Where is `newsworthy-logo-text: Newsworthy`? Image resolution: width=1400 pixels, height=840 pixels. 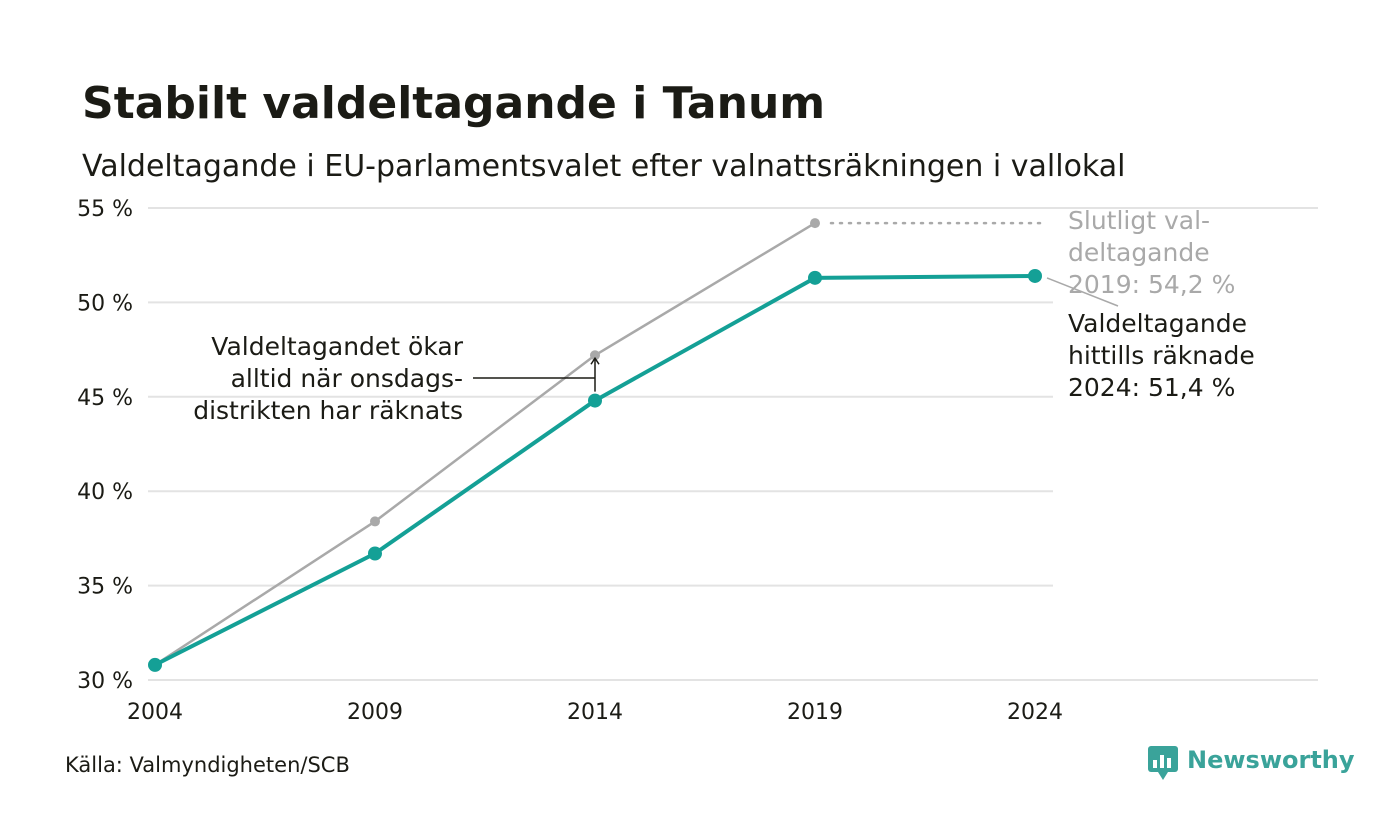
newsworthy-logo-text: Newsworthy is located at coordinates (1271, 760).